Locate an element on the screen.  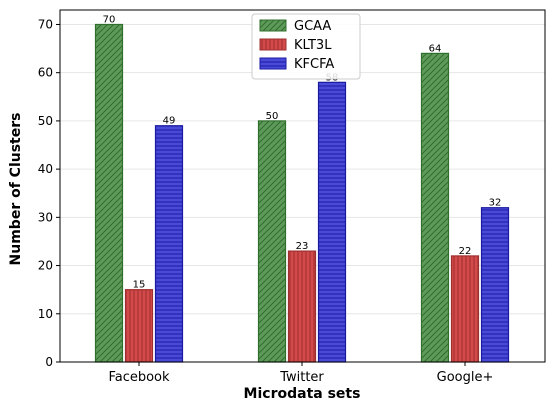
y-tick-label: 50 is located at coordinates (45, 121).